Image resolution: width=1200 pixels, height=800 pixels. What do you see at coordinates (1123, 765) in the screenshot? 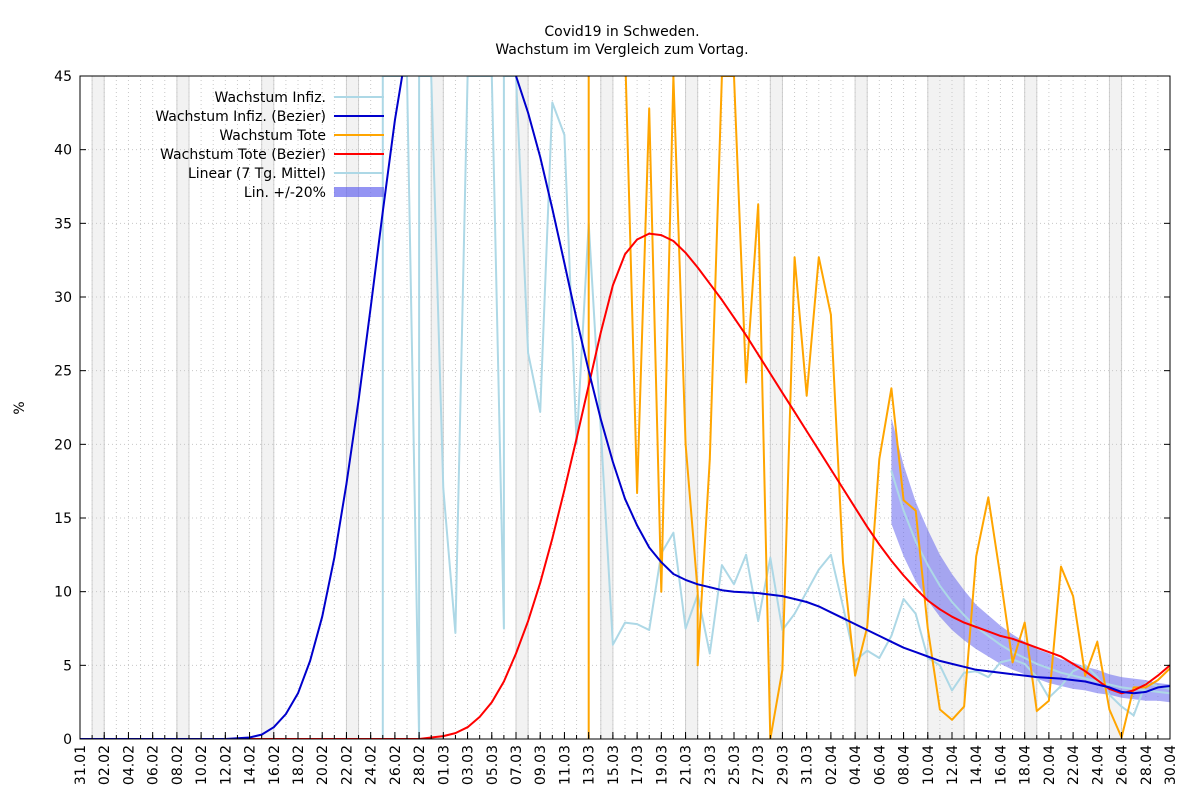
I see `x-tick-label: 26.04` at bounding box center [1123, 765].